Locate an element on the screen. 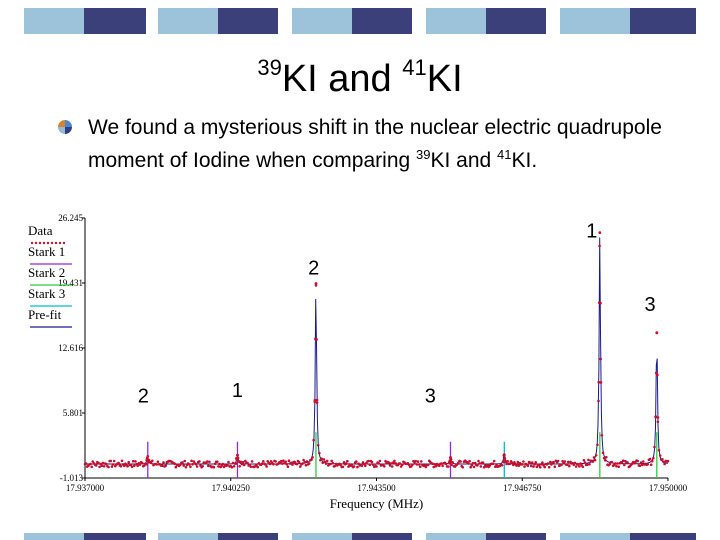 The width and height of the screenshot is (720, 540). x-tick-label: 17.940250 is located at coordinates (231, 488).